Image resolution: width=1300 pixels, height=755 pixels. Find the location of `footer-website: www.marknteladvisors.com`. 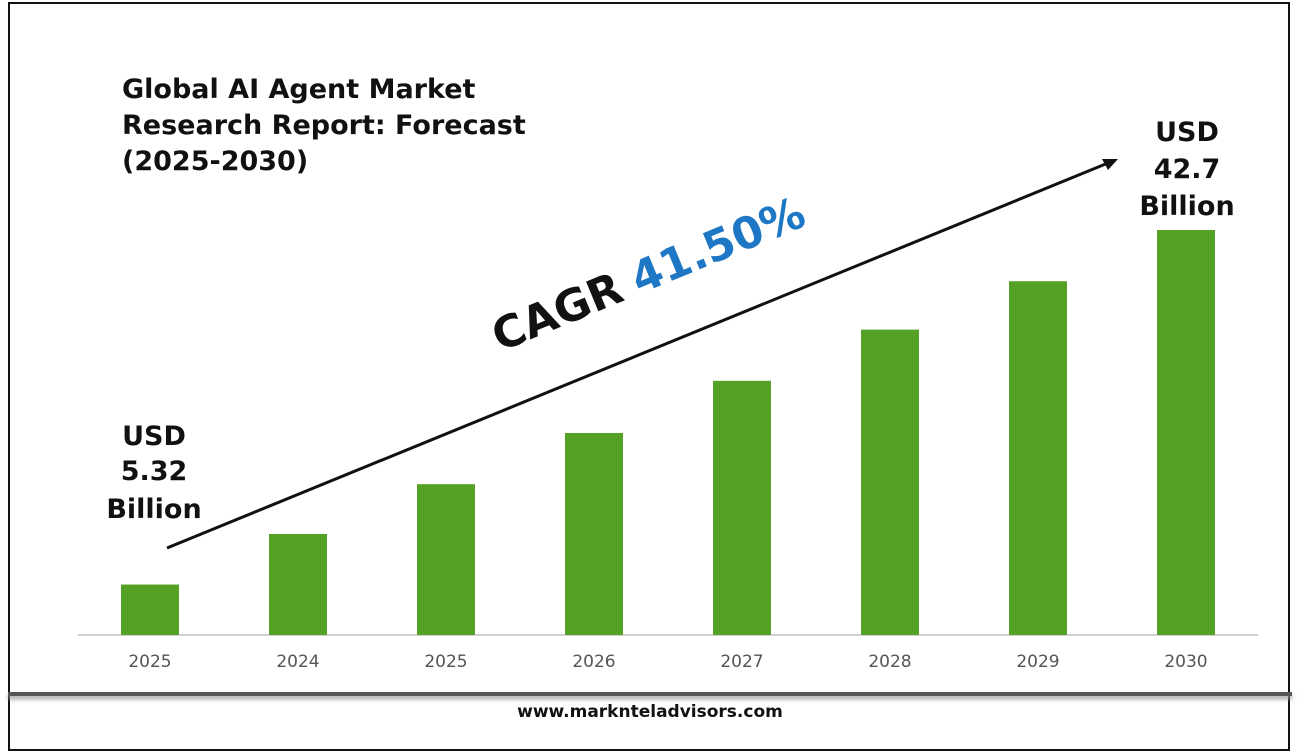

footer-website: www.marknteladvisors.com is located at coordinates (650, 712).